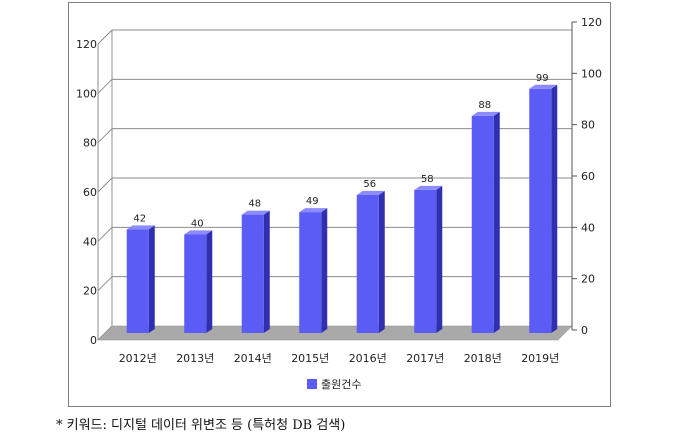  I want to click on y-tick-label: 20, so click(90, 291).